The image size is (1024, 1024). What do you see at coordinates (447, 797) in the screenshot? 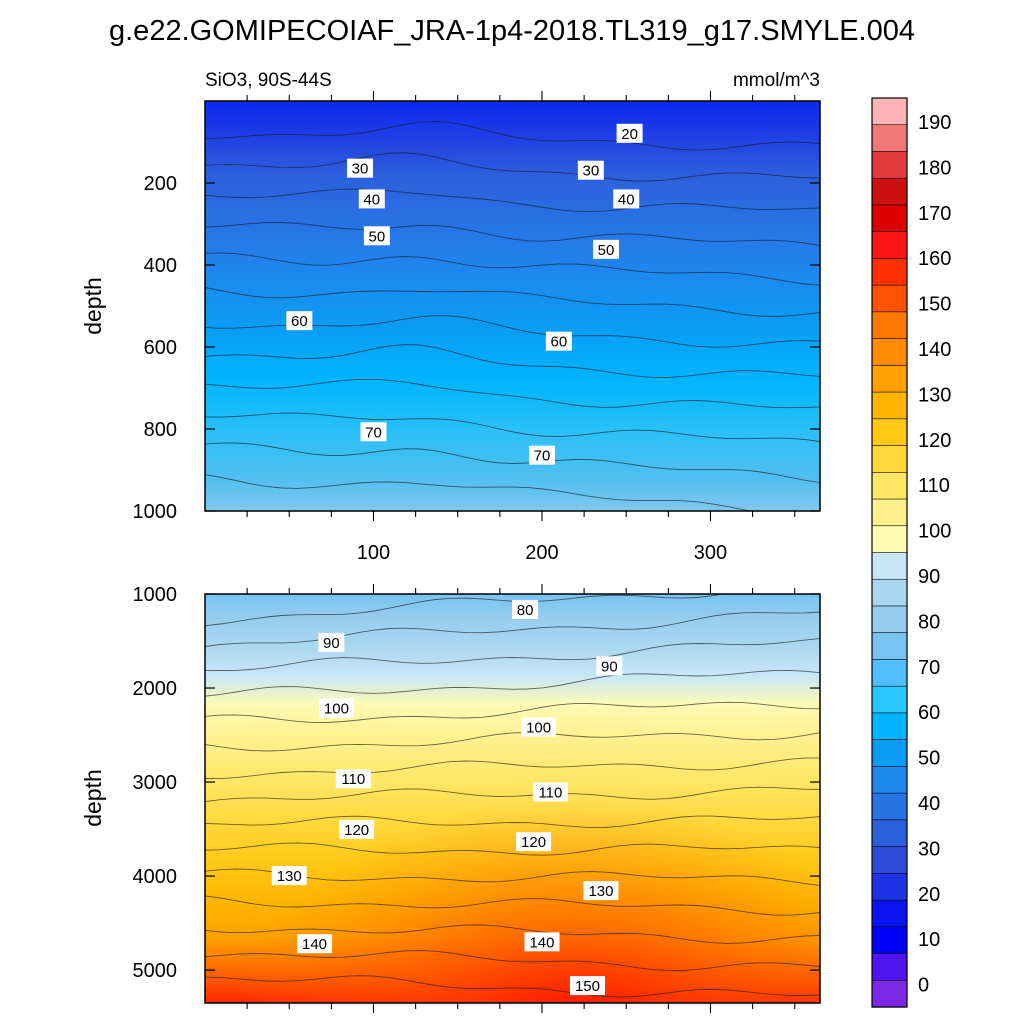
I see `lower-contour-labels: 80 90 90 100 100 110 110 120 120 130 130 140 140 150` at bounding box center [447, 797].